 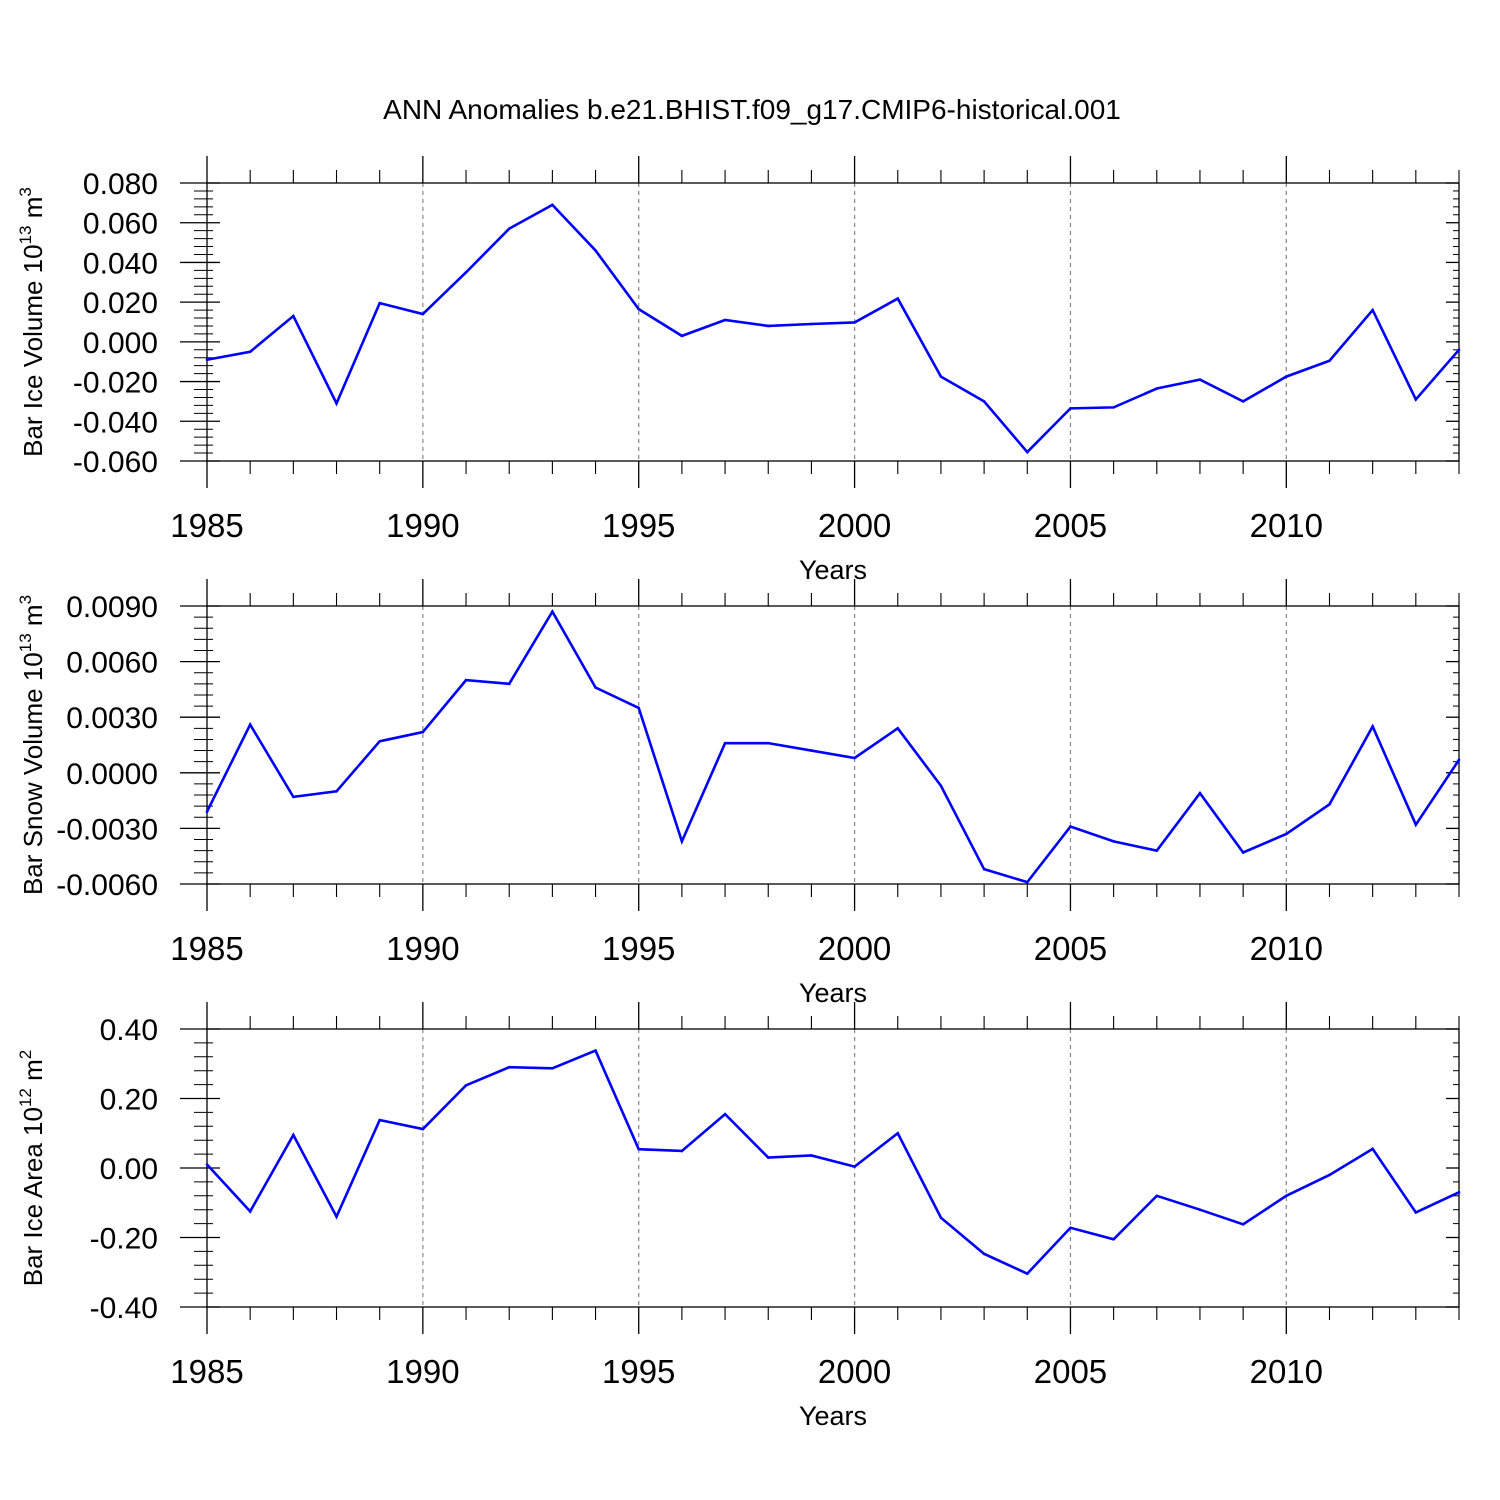 I want to click on y-axis-label: Bar Ice Volume 1013 m3, so click(x=32, y=322).